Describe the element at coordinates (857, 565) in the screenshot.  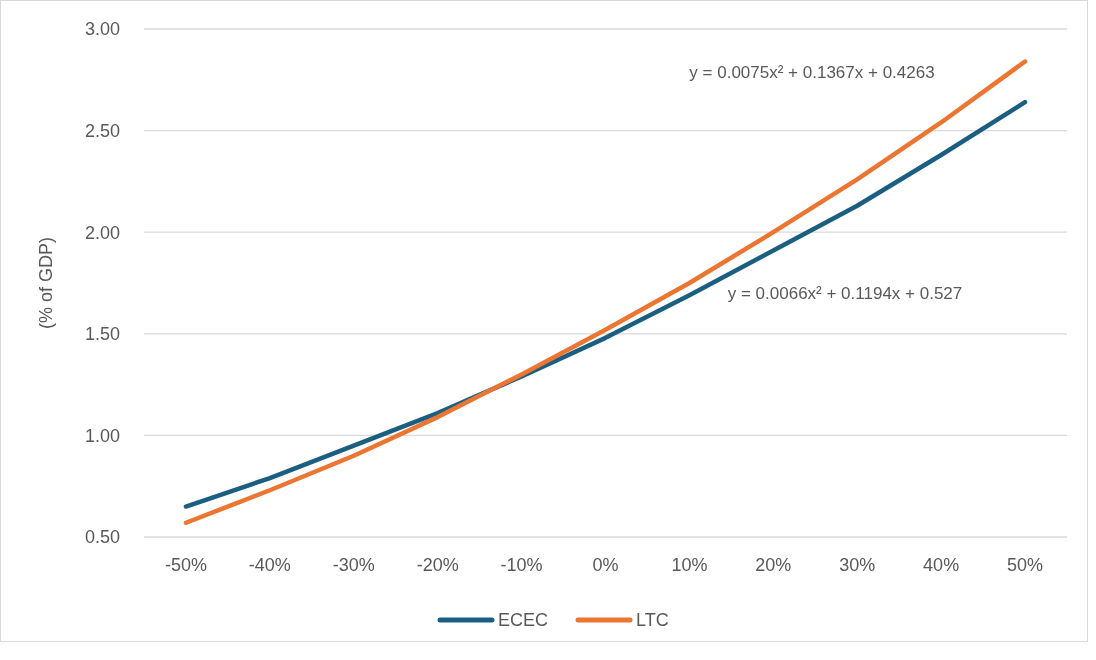
I see `x-tick-label: 30%` at that location.